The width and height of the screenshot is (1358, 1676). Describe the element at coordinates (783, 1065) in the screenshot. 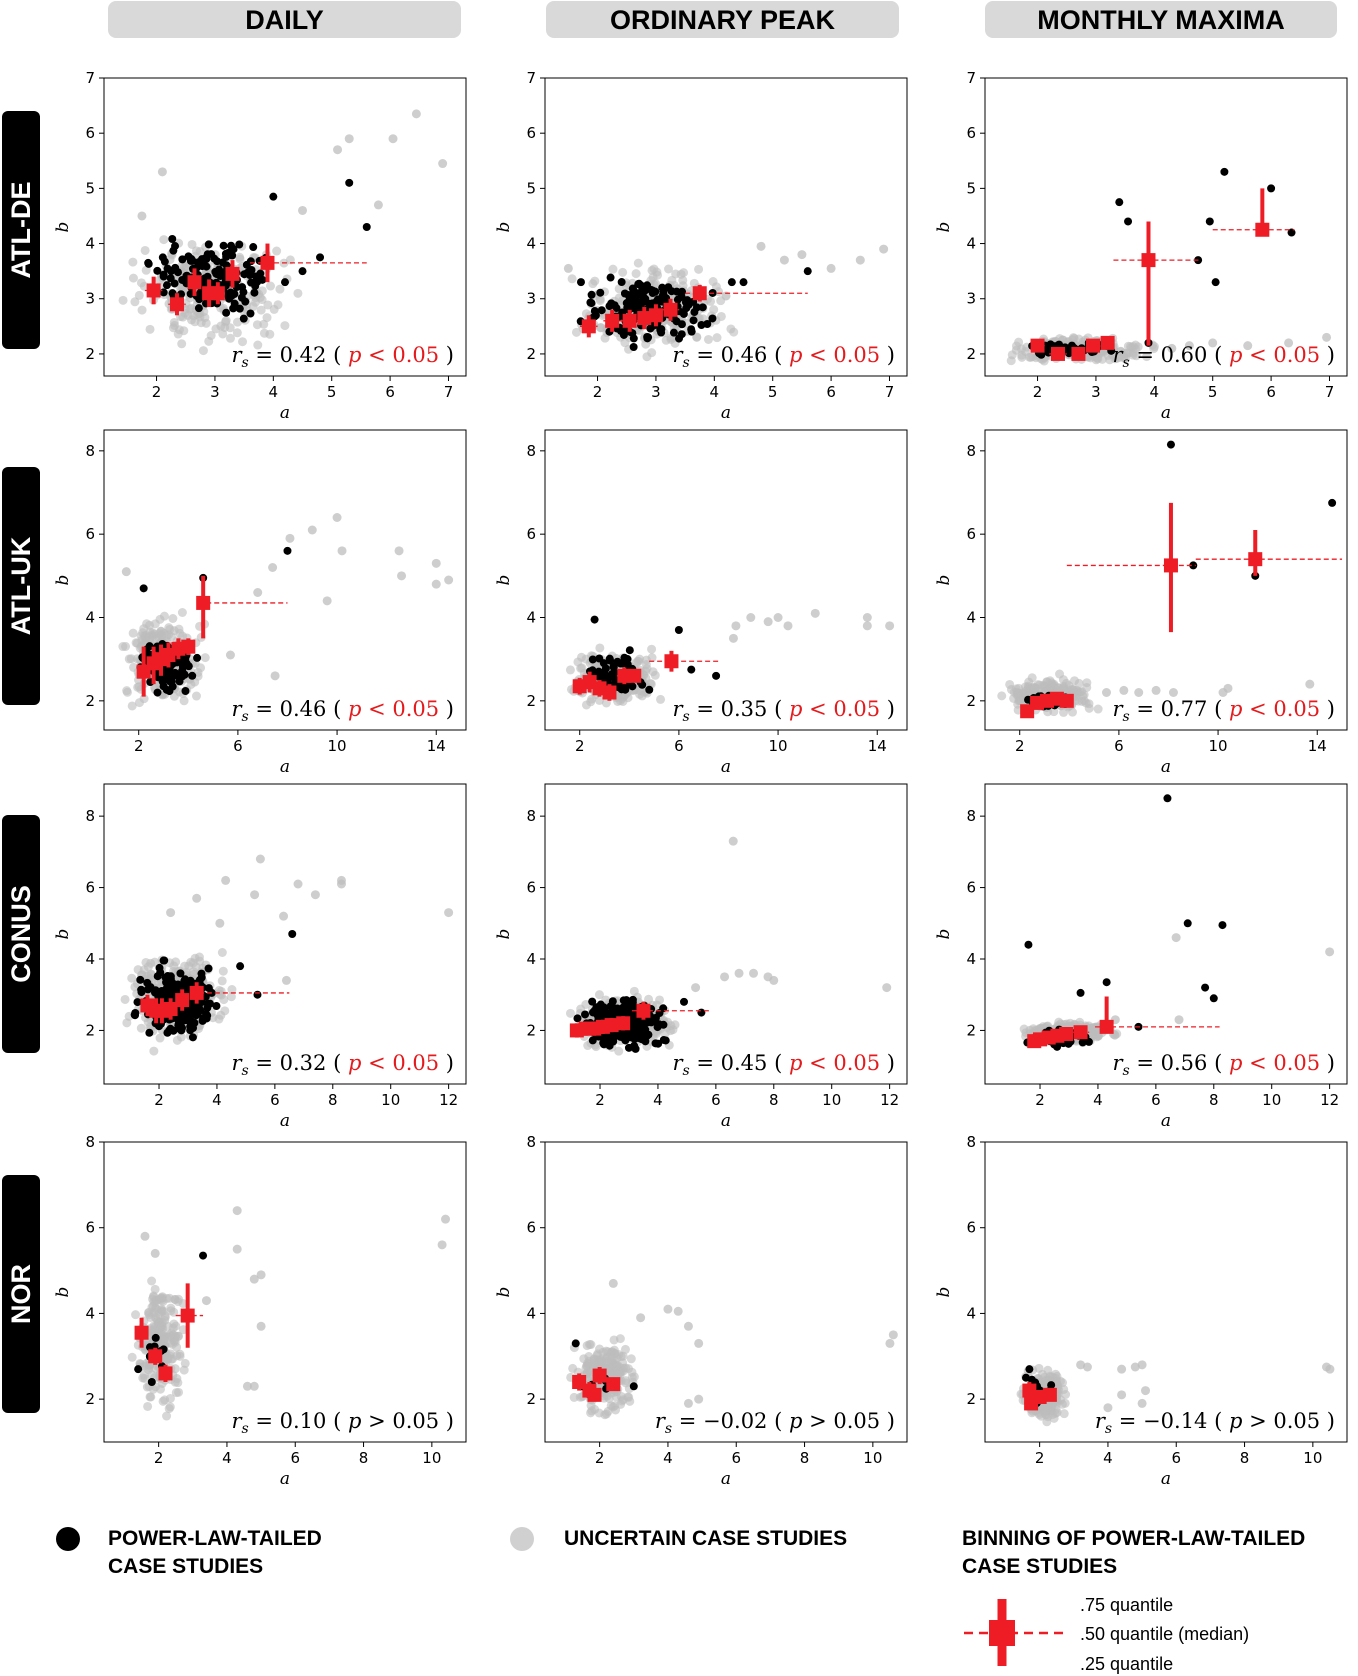

I see `spearman-stat: rs = 0.45 ( p < 0.05 )` at that location.